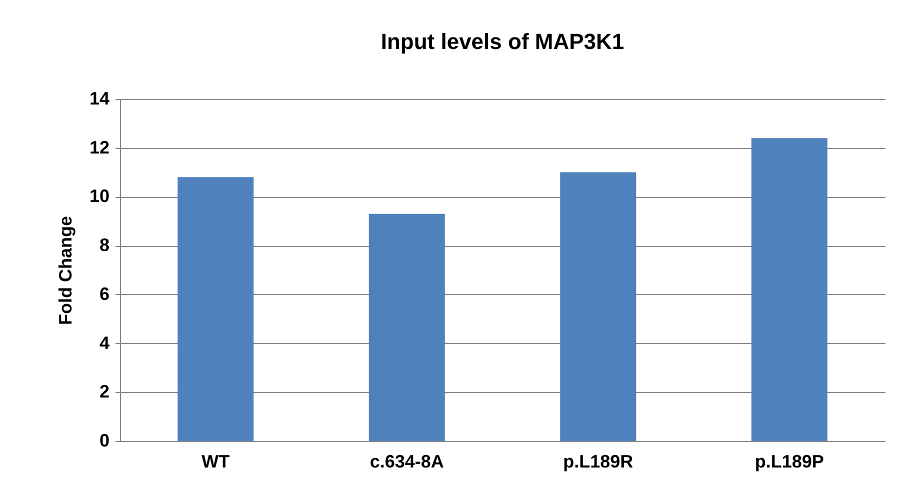 Image resolution: width=902 pixels, height=502 pixels. I want to click on x-tick-label: c.634-8A, so click(407, 462).